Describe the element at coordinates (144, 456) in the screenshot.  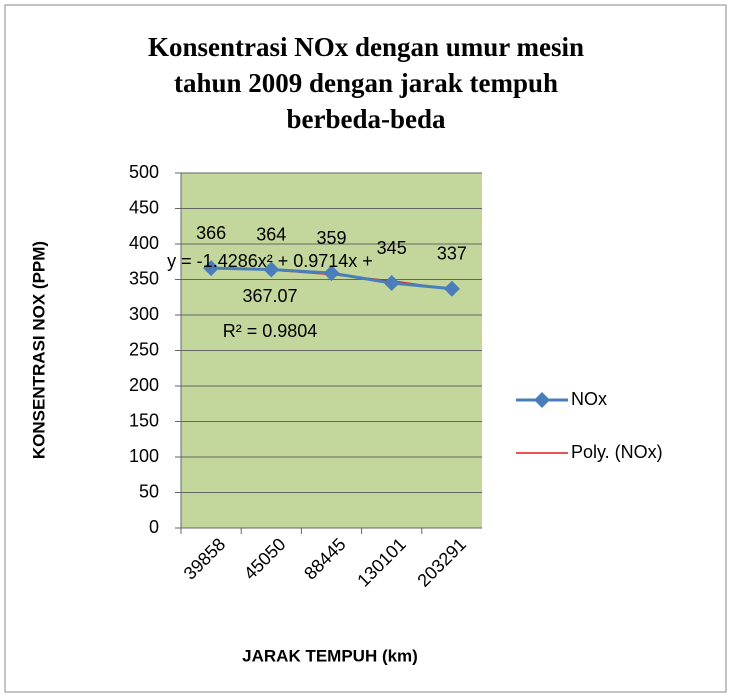
I see `y-tick-label: 100` at that location.